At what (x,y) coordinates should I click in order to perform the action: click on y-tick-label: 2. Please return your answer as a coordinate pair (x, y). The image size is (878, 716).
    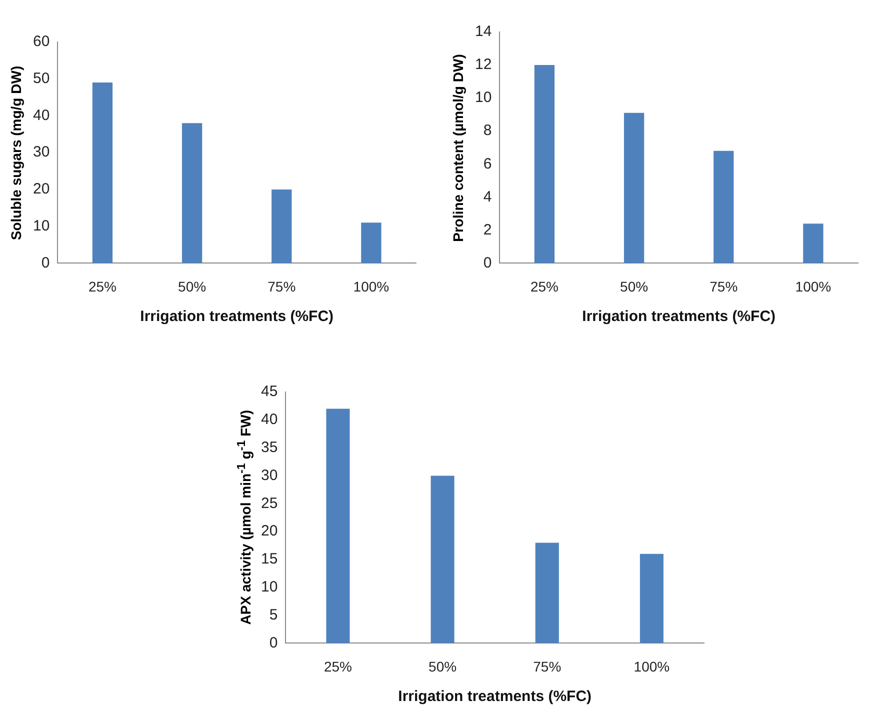
    Looking at the image, I should click on (487, 229).